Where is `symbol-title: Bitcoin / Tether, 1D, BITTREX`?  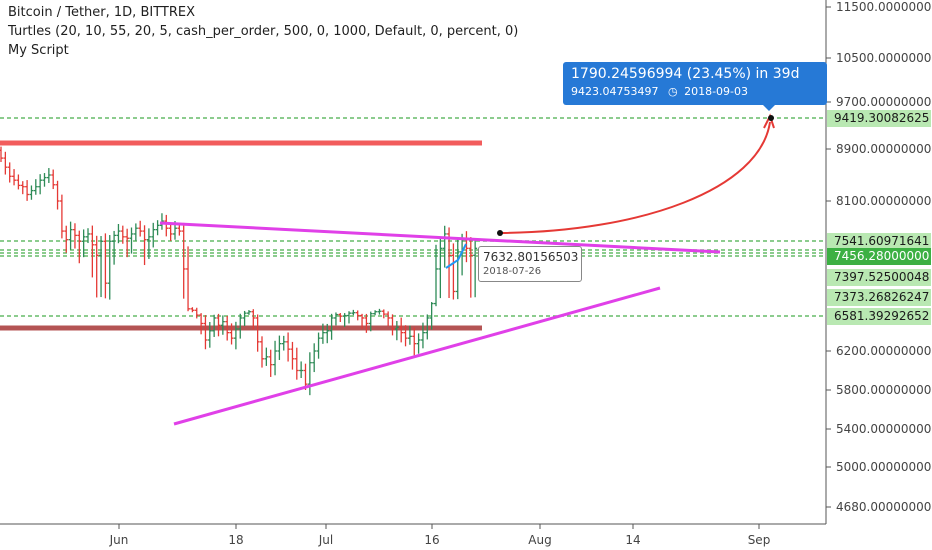
symbol-title: Bitcoin / Tether, 1D, BITTREX is located at coordinates (102, 12).